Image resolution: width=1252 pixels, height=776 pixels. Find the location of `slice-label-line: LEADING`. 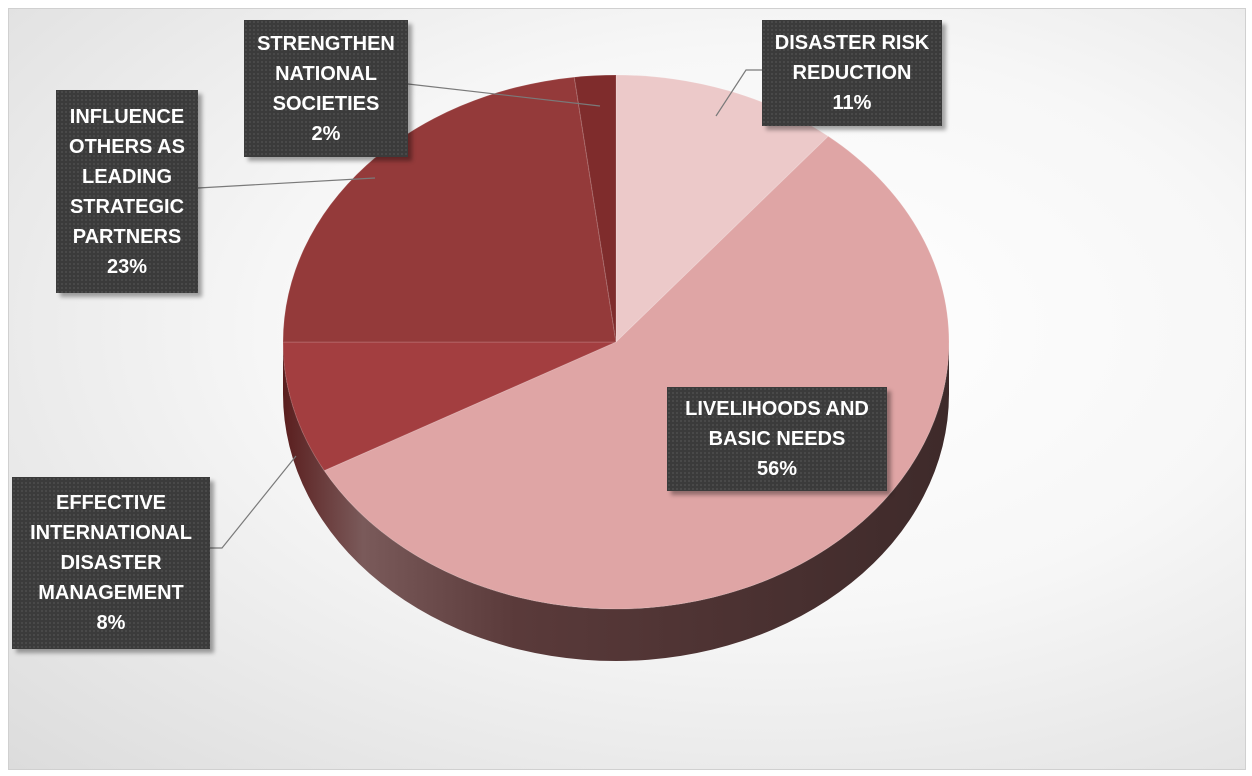

slice-label-line: LEADING is located at coordinates (127, 176).